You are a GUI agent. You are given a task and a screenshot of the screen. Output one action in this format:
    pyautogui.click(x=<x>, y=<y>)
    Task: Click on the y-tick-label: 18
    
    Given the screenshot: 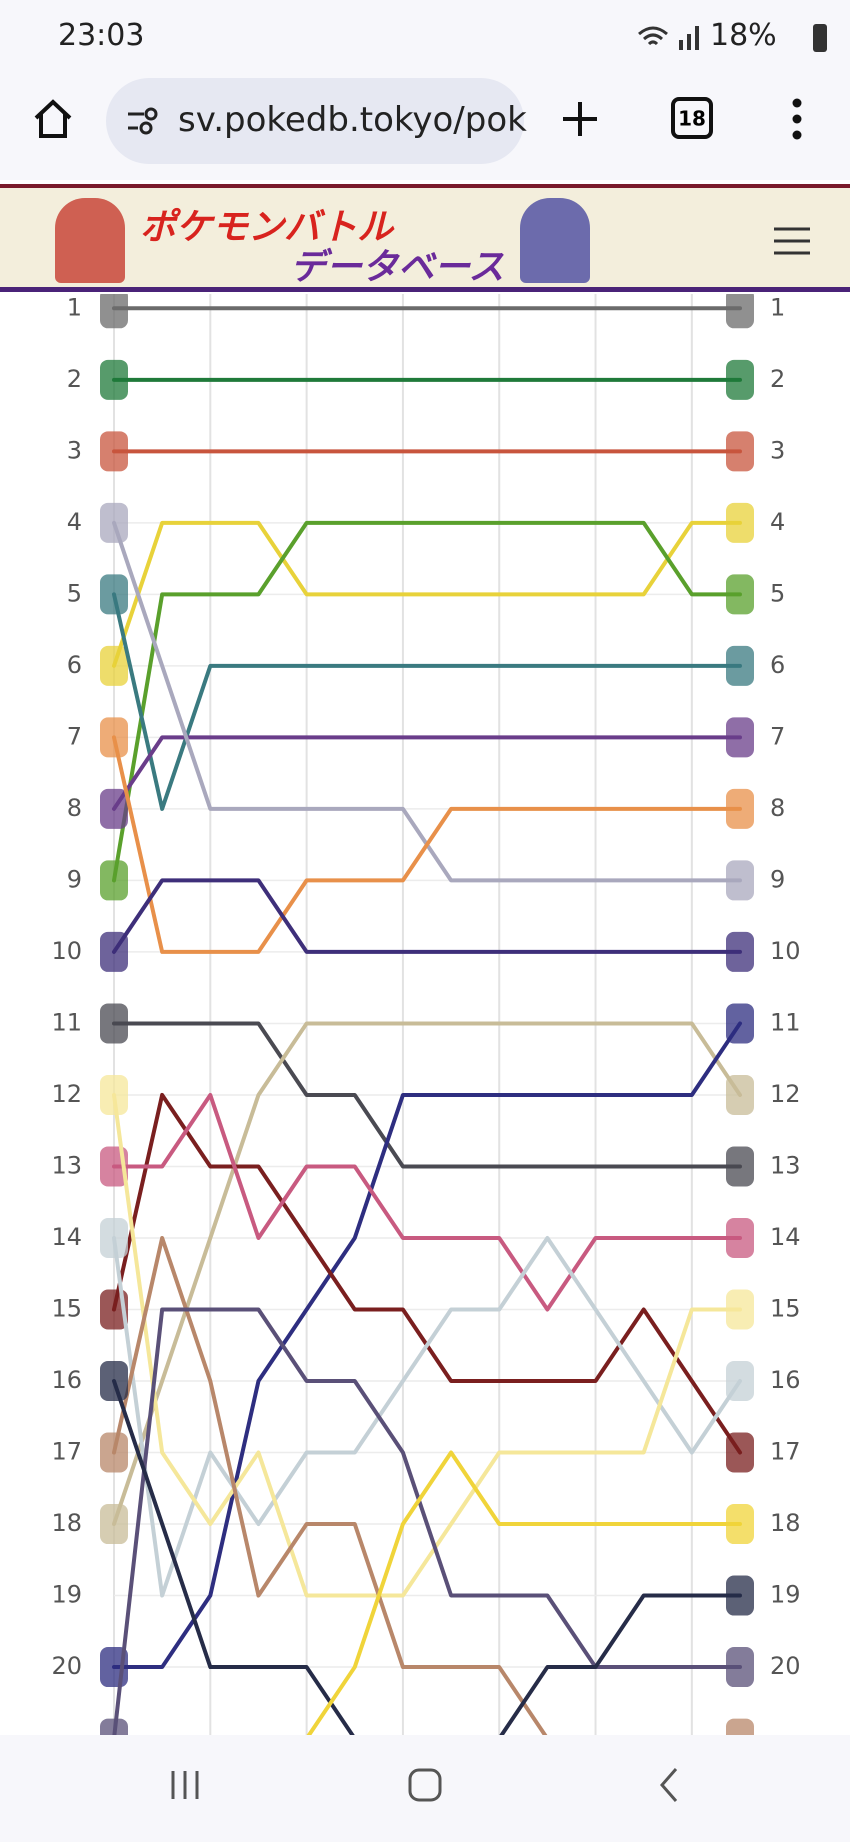 What is the action you would take?
    pyautogui.click(x=66, y=1523)
    